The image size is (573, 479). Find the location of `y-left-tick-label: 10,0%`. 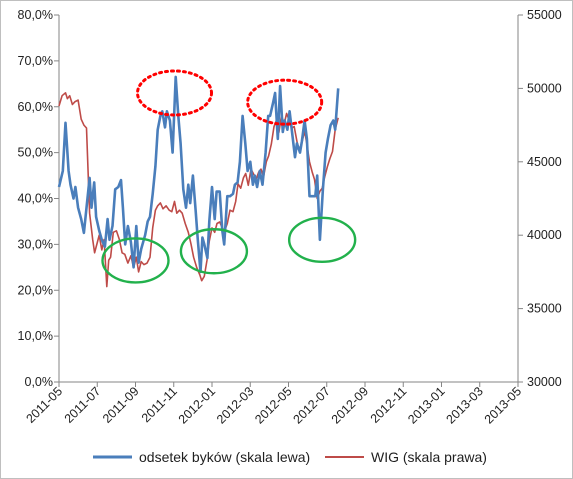

y-left-tick-label: 10,0% is located at coordinates (35, 336).